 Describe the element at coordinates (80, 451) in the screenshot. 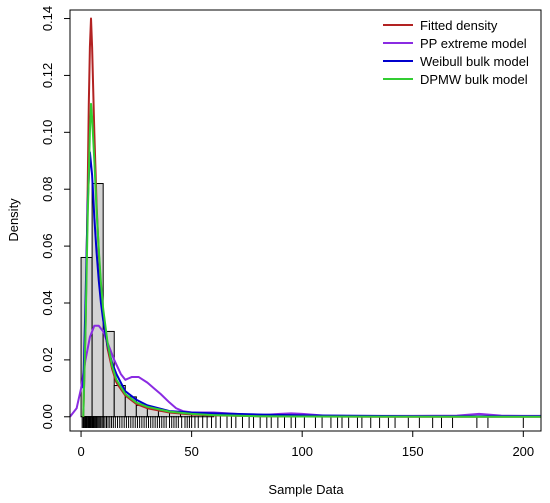

I see `x-tick-label: 0` at that location.